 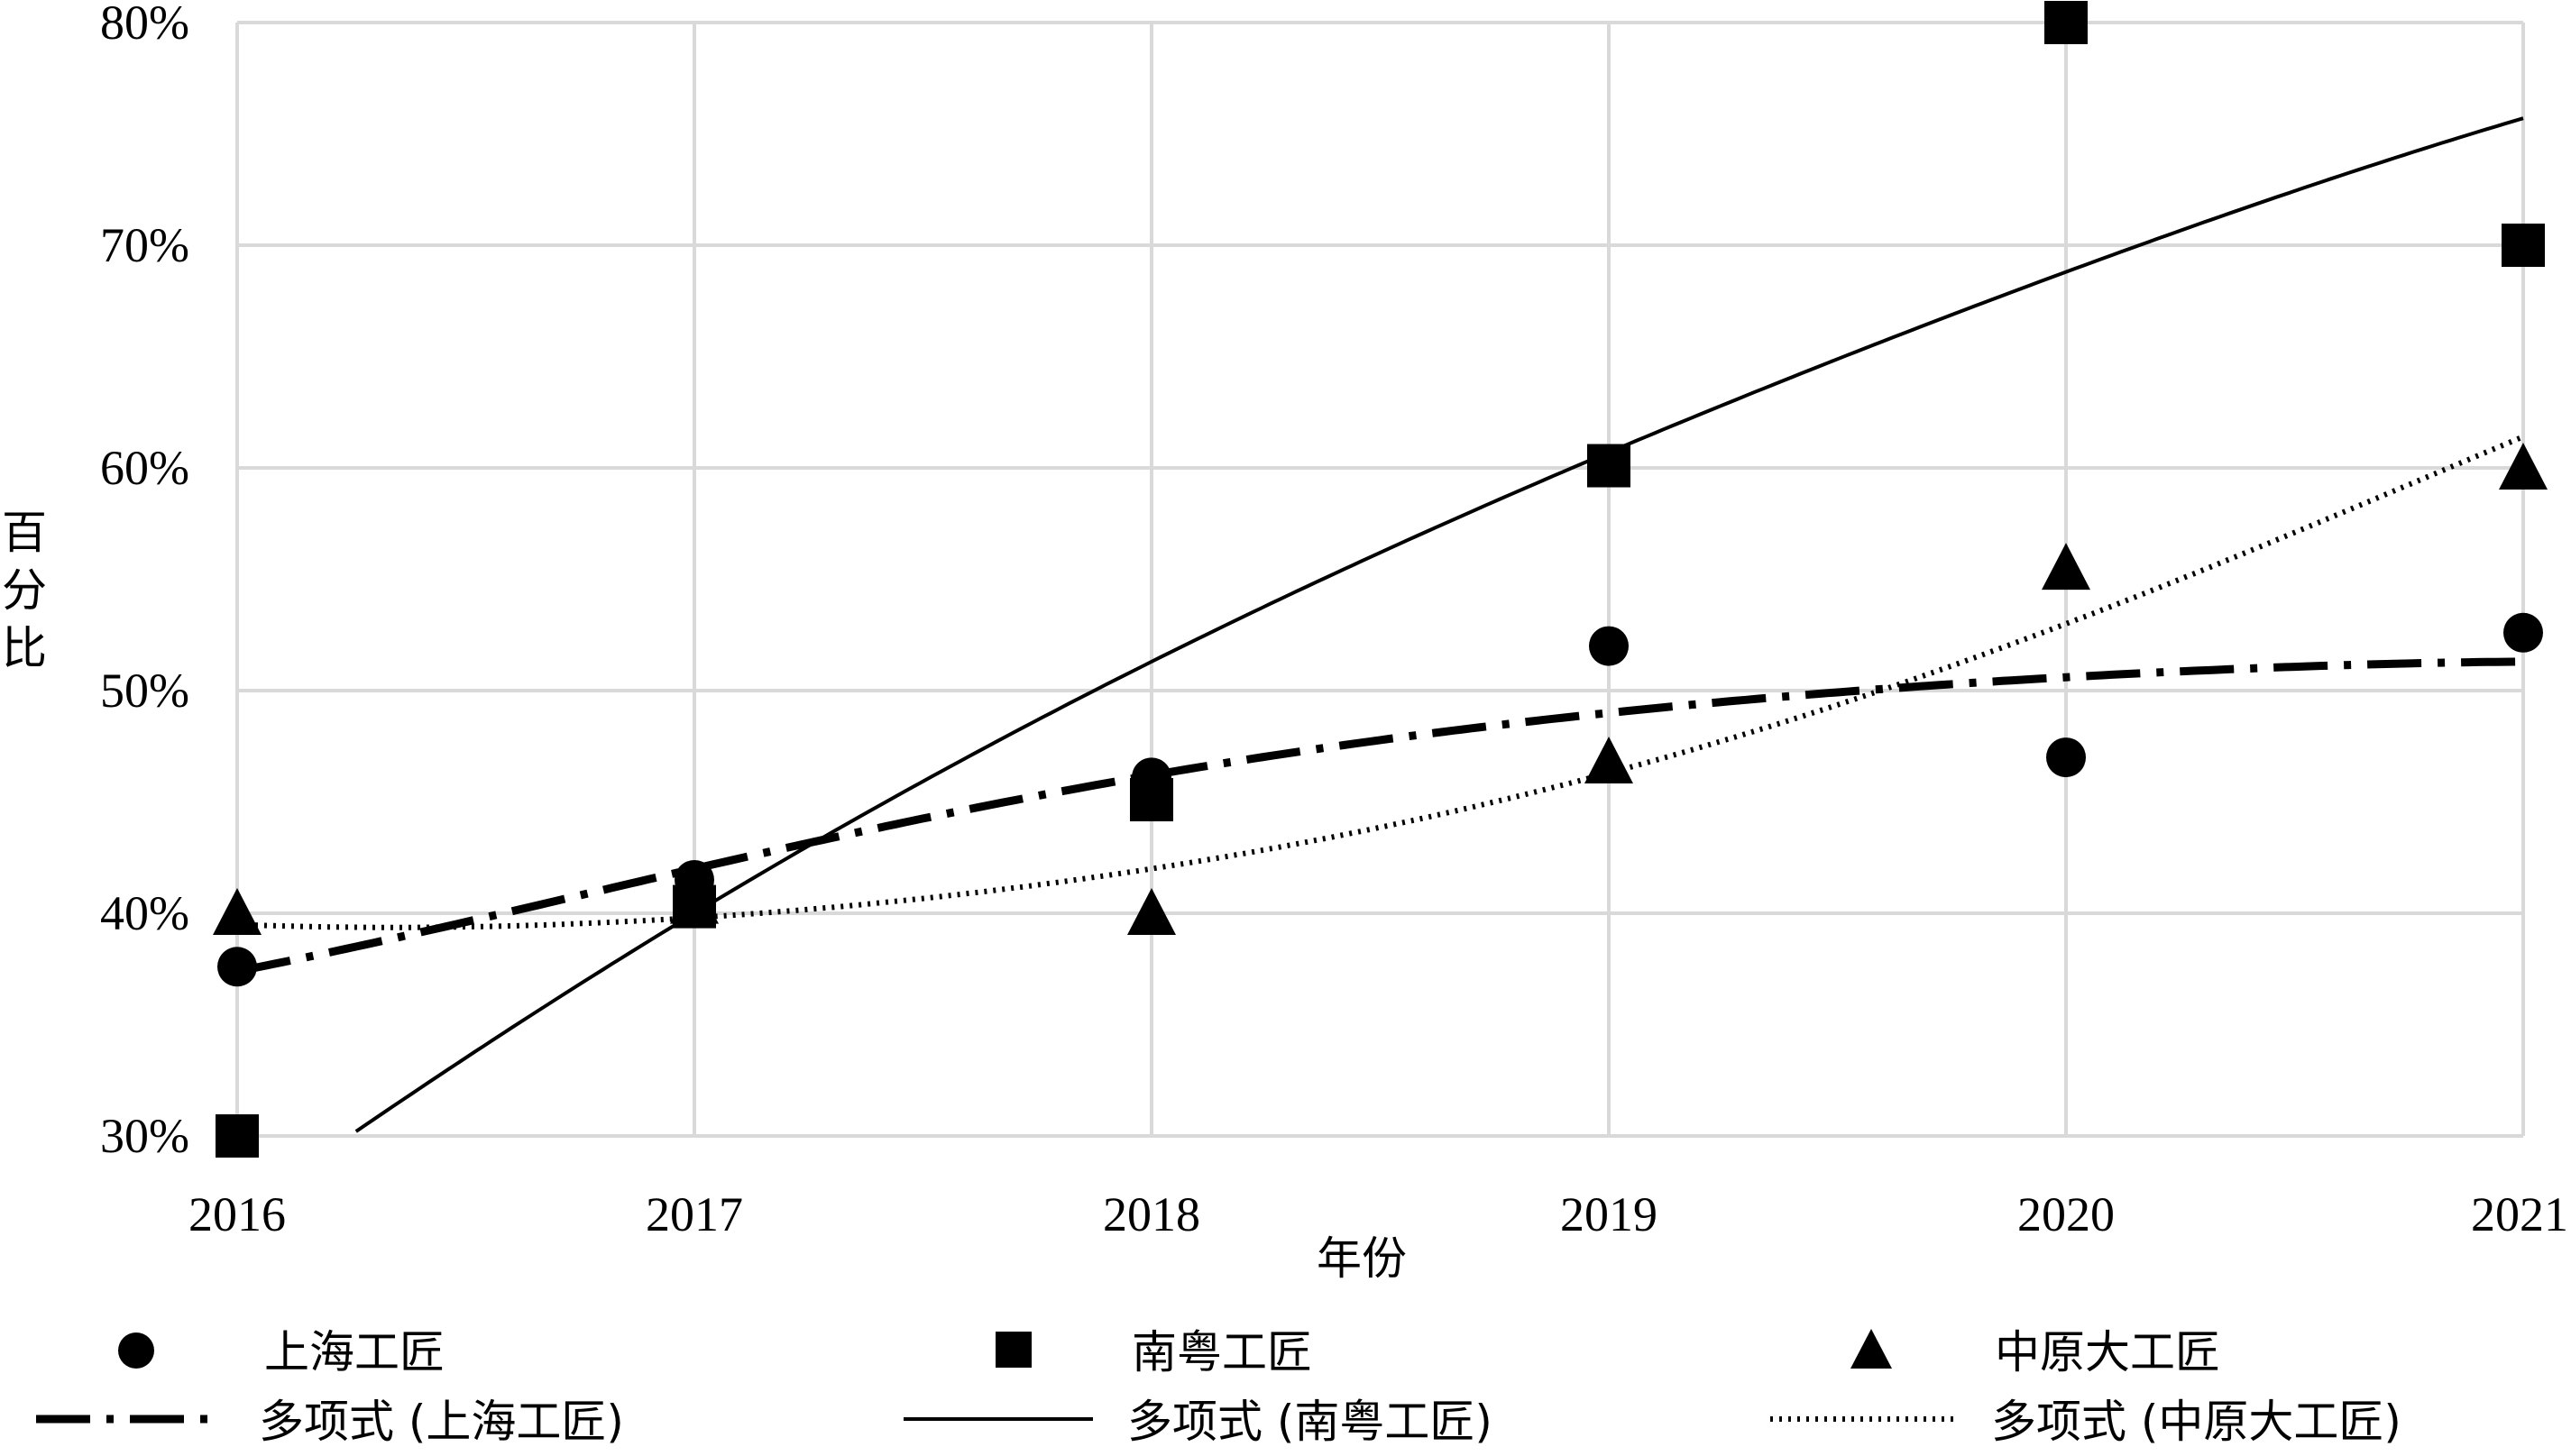 I want to click on y-tick-labels: 30% 40% 50% 60% 70% 80%, so click(x=144, y=582).